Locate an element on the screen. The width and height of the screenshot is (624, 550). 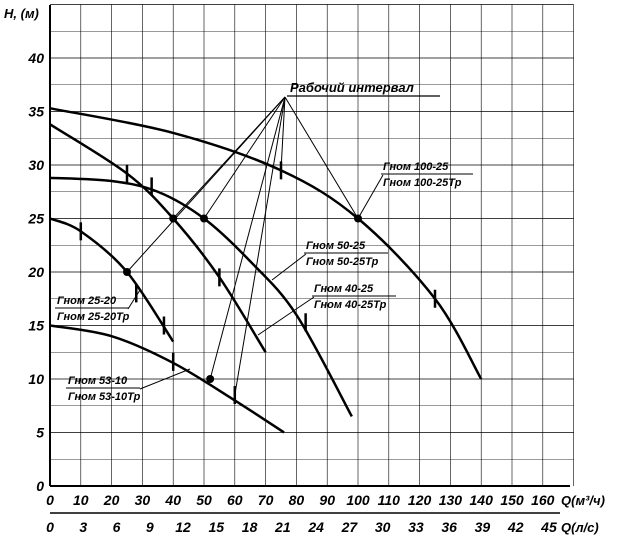
x-tick-label: 60 is located at coordinates (235, 500).